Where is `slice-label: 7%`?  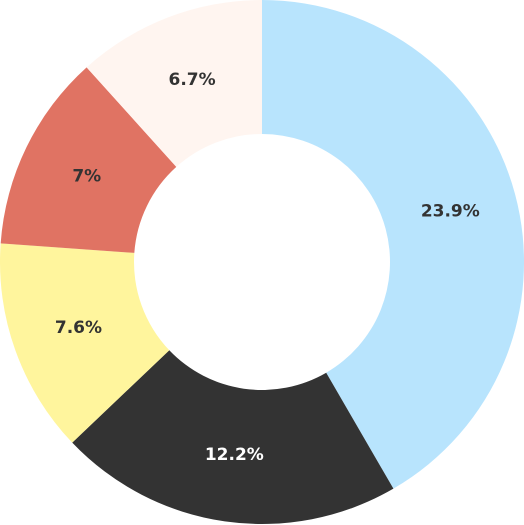 slice-label: 7% is located at coordinates (86, 176).